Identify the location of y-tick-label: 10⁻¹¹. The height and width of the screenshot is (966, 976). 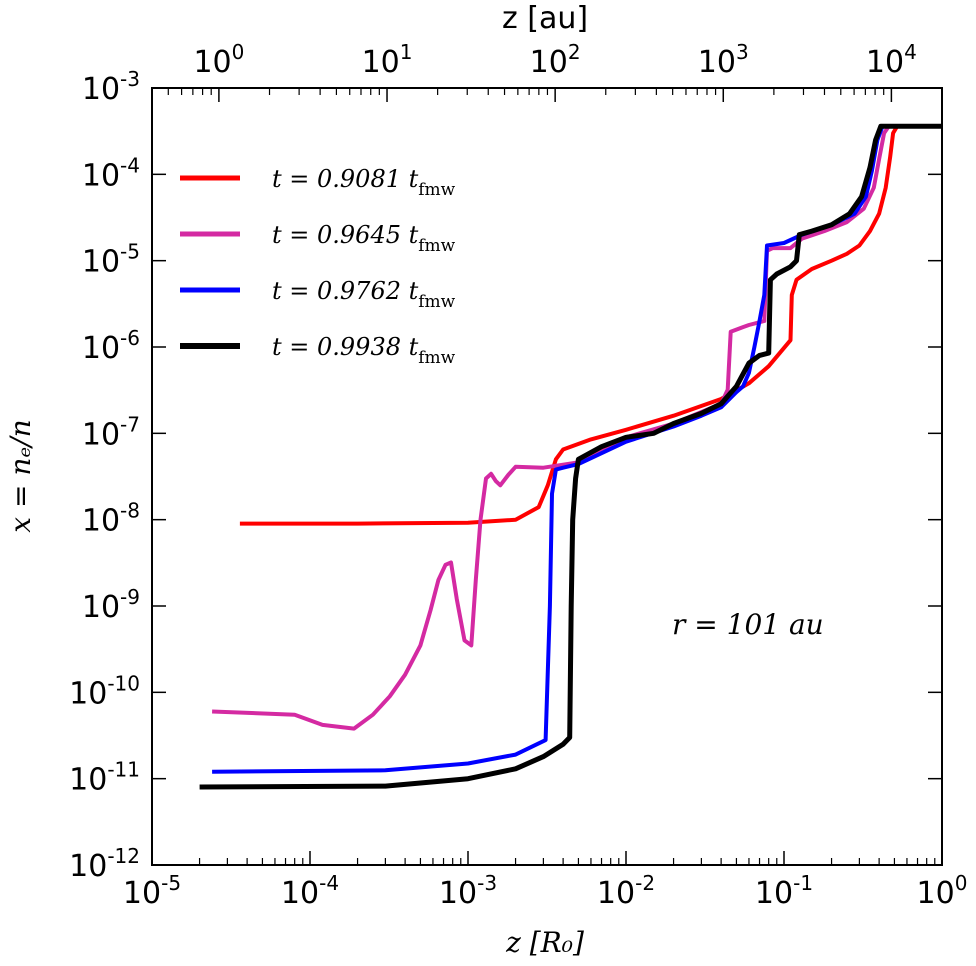
(104, 778).